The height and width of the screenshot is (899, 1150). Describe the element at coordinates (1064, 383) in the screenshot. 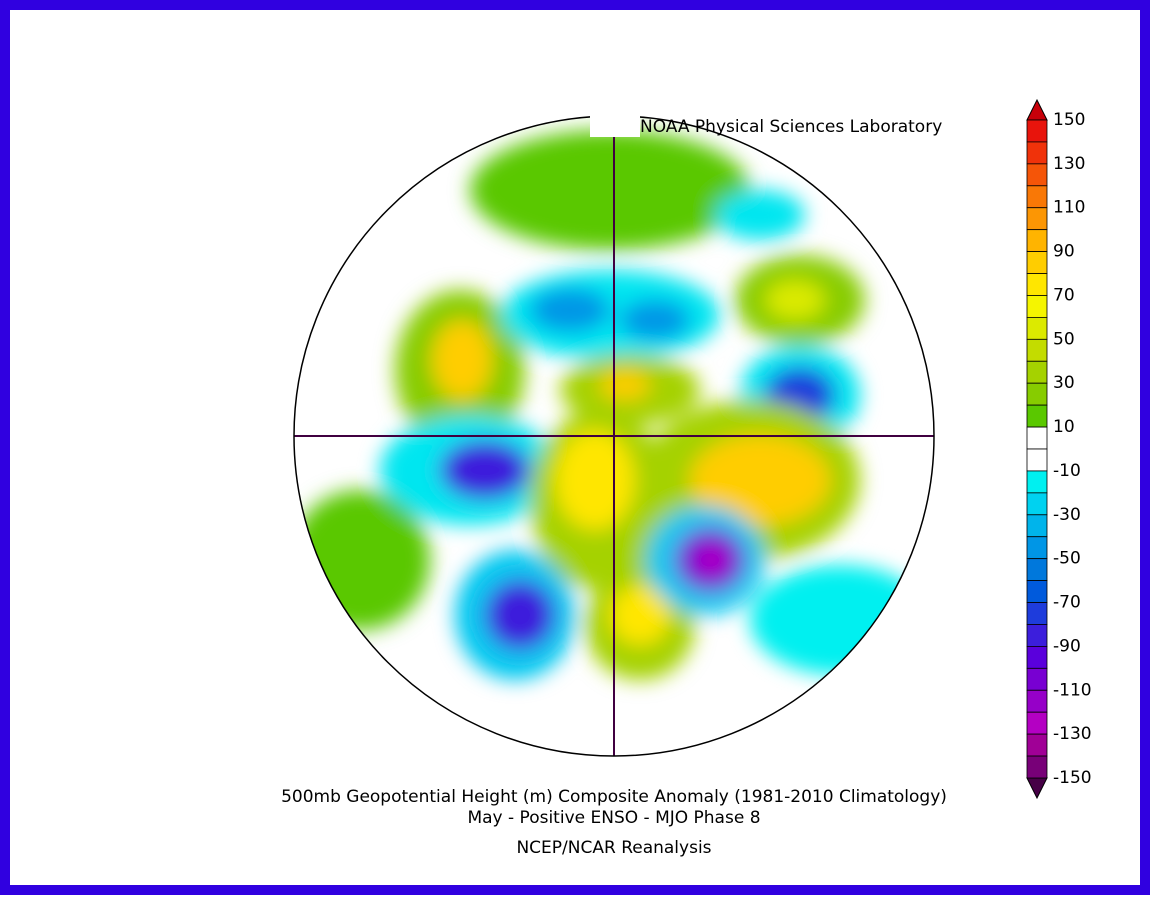

I see `colorbar-label: 30` at that location.